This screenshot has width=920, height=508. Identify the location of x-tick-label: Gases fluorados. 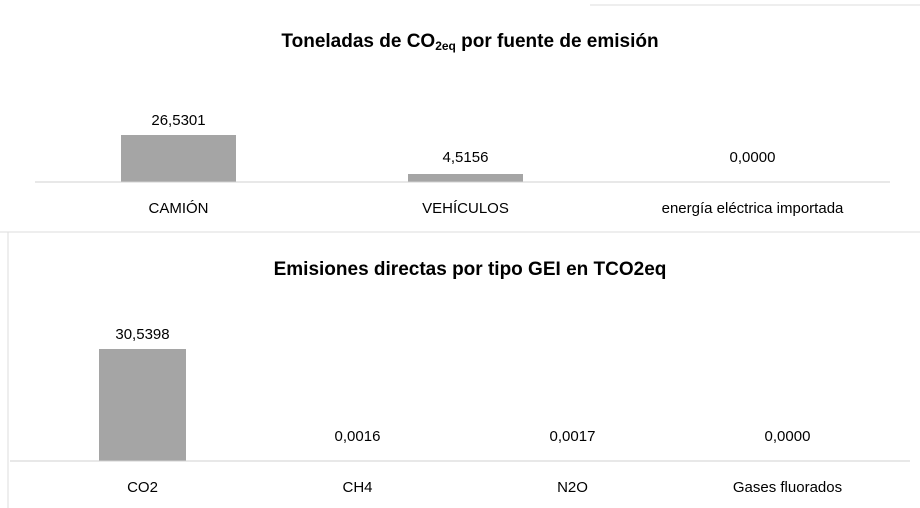
(787, 487).